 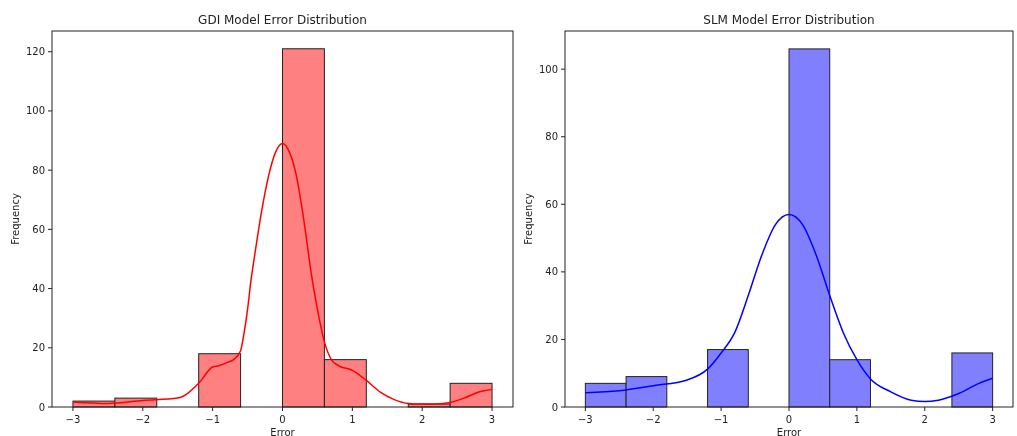 I want to click on y-tick-label: 120, so click(x=35, y=52).